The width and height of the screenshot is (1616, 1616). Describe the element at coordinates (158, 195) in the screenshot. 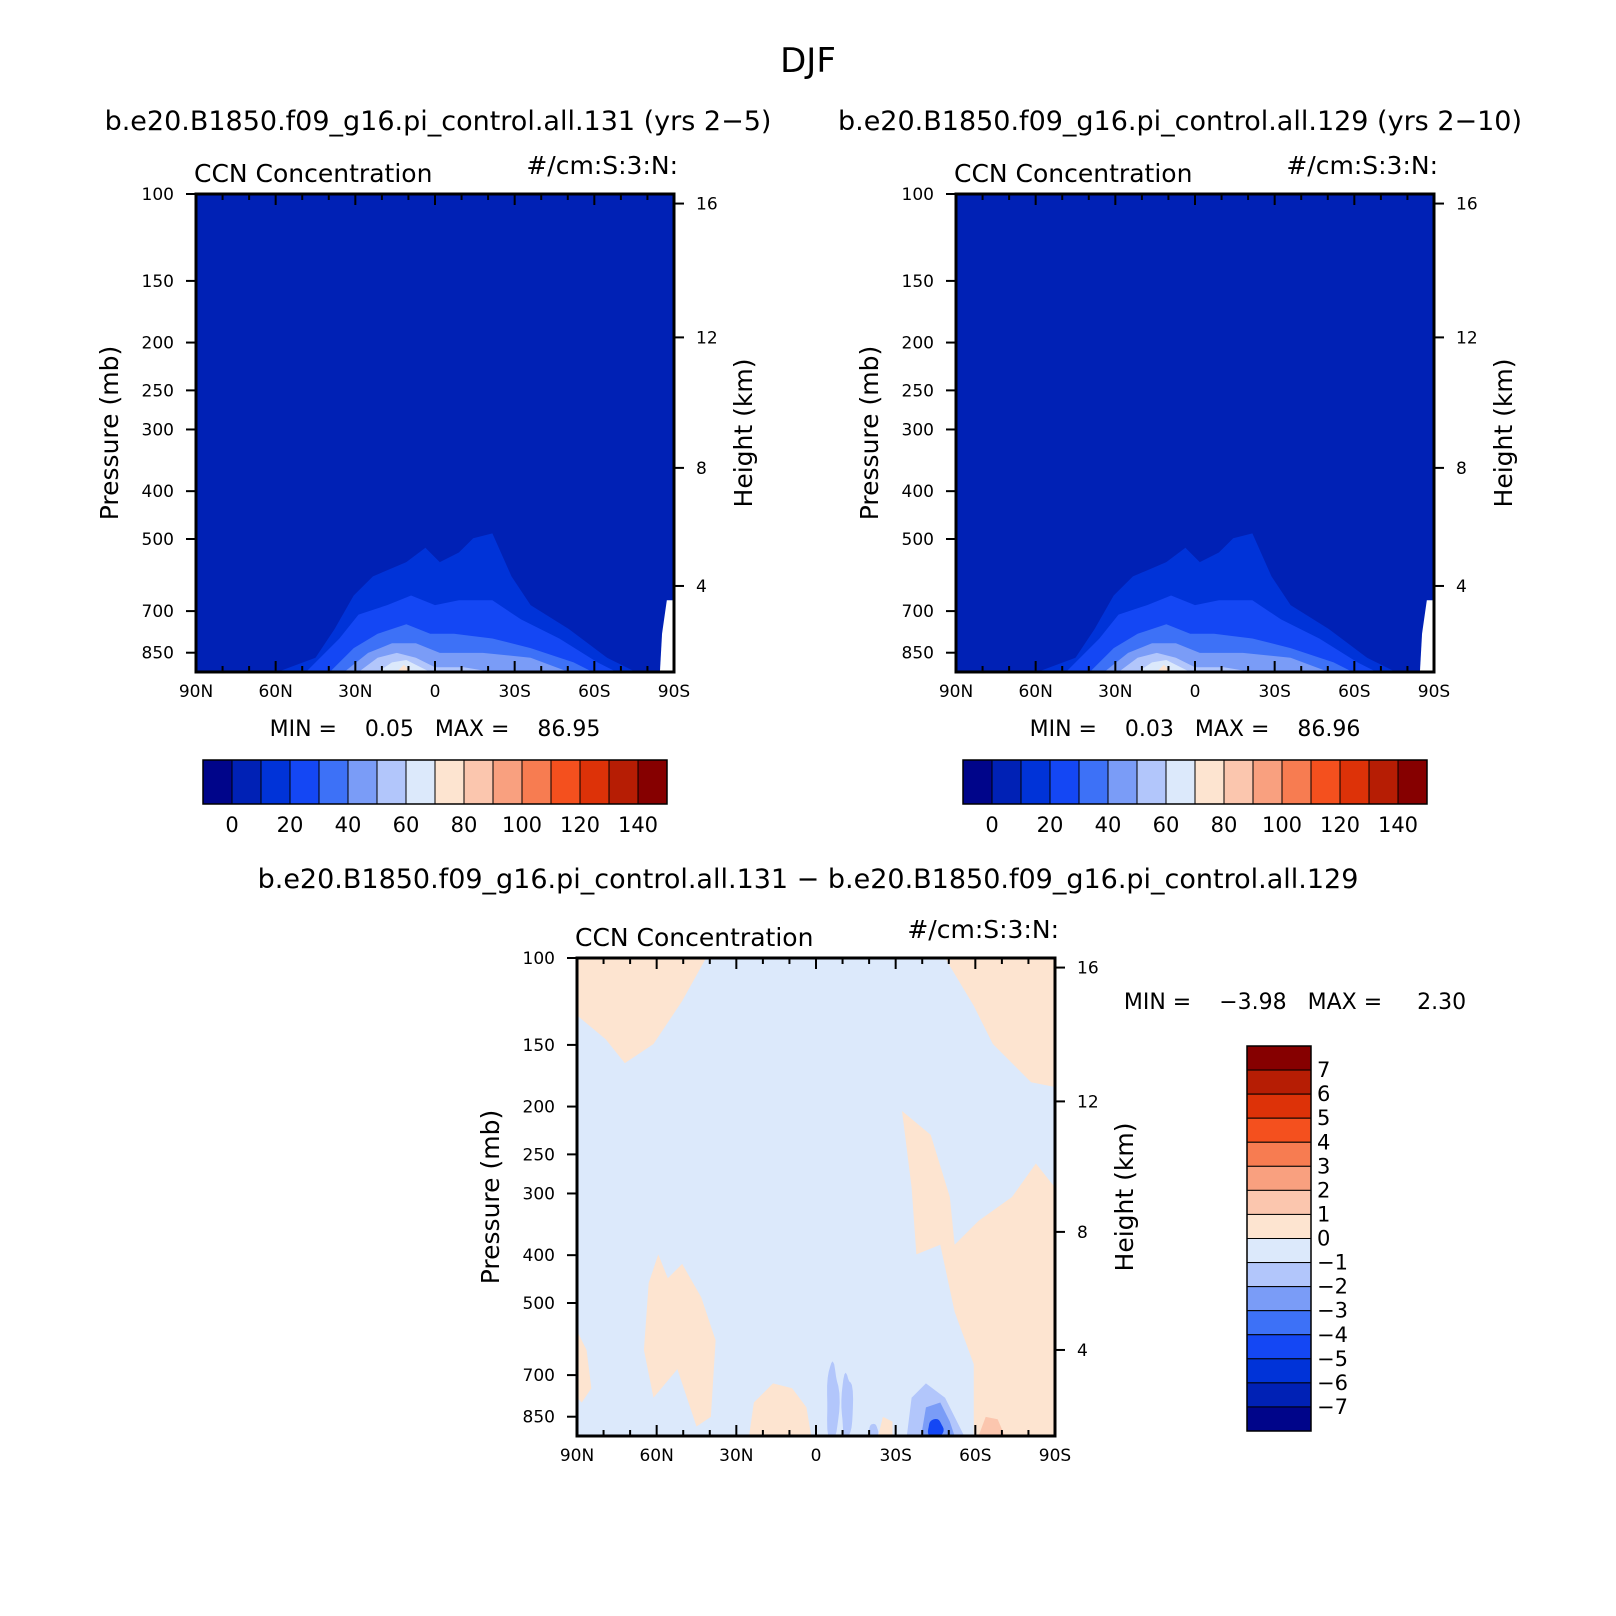

I see `y-tick-label: 100` at that location.